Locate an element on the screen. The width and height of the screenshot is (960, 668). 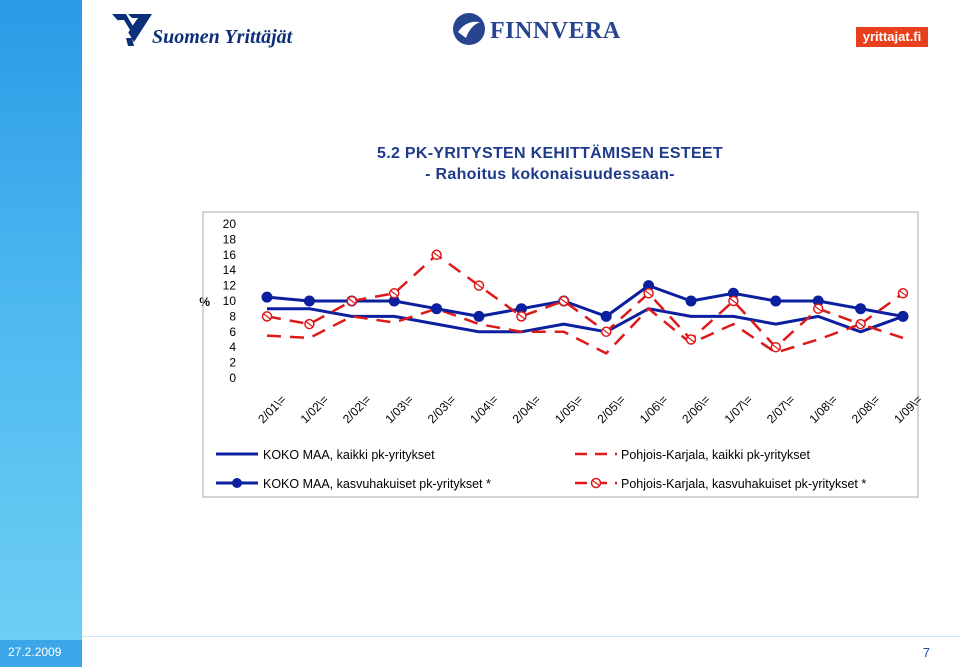
legend-label: KOKO MAA, kaikki pk-yritykset is located at coordinates (349, 455).